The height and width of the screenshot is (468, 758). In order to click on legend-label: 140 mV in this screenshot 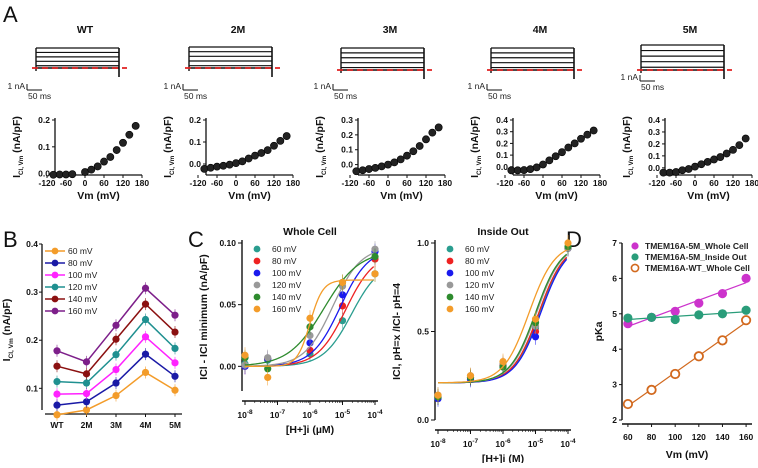, I will do `click(480, 297)`.